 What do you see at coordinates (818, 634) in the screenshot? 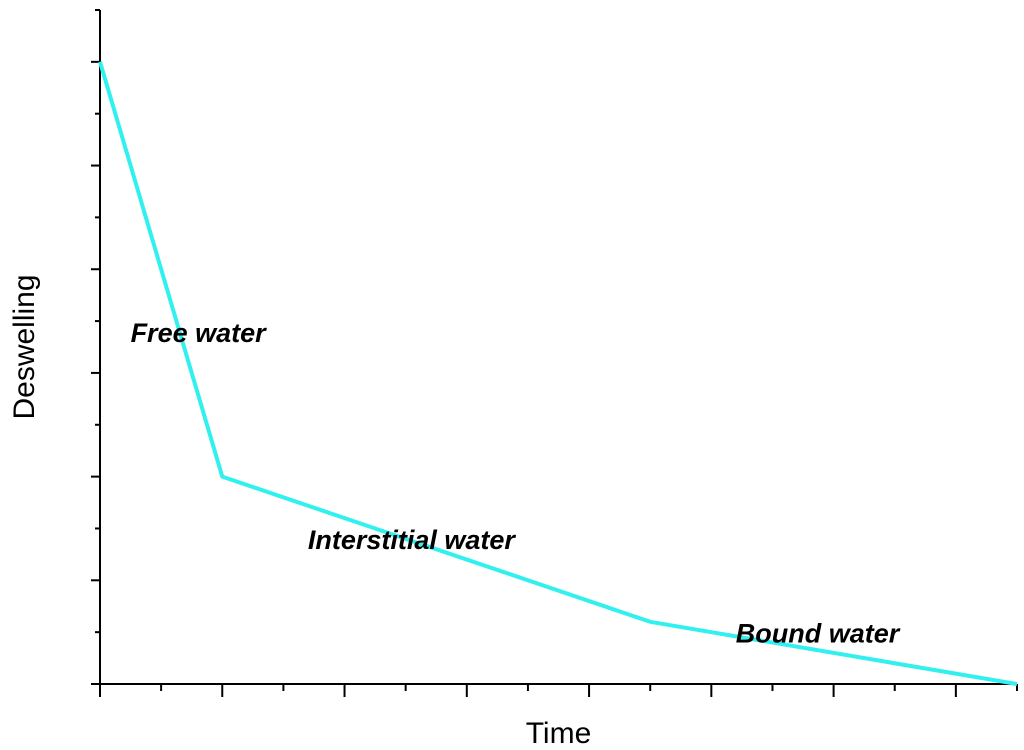
I see `annotation-bound-water: Bound water` at bounding box center [818, 634].